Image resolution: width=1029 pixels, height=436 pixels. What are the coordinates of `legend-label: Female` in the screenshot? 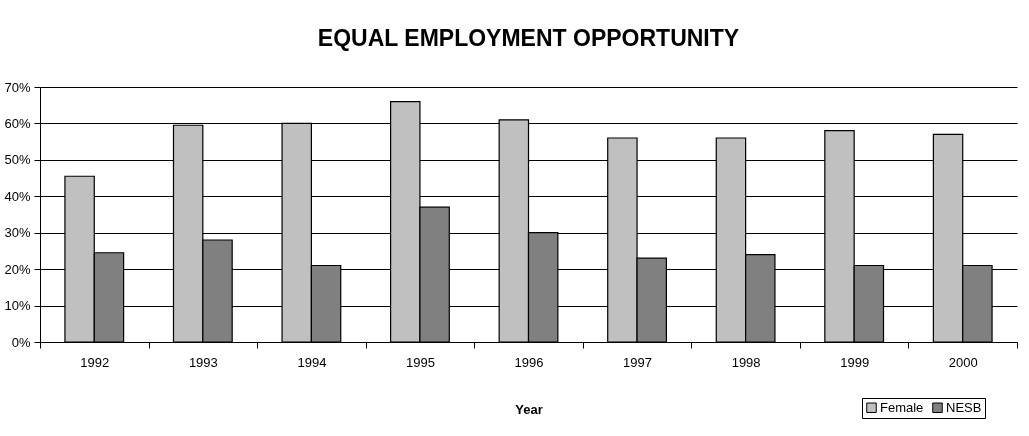 It's located at (902, 407).